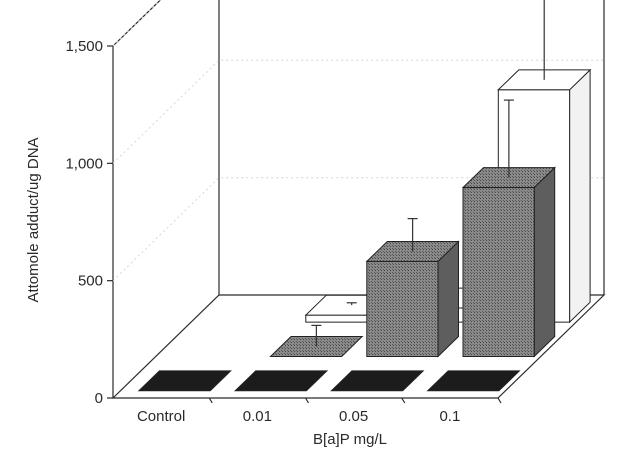 The height and width of the screenshot is (461, 624). What do you see at coordinates (84, 46) in the screenshot?
I see `y-tick-label: 1,500` at bounding box center [84, 46].